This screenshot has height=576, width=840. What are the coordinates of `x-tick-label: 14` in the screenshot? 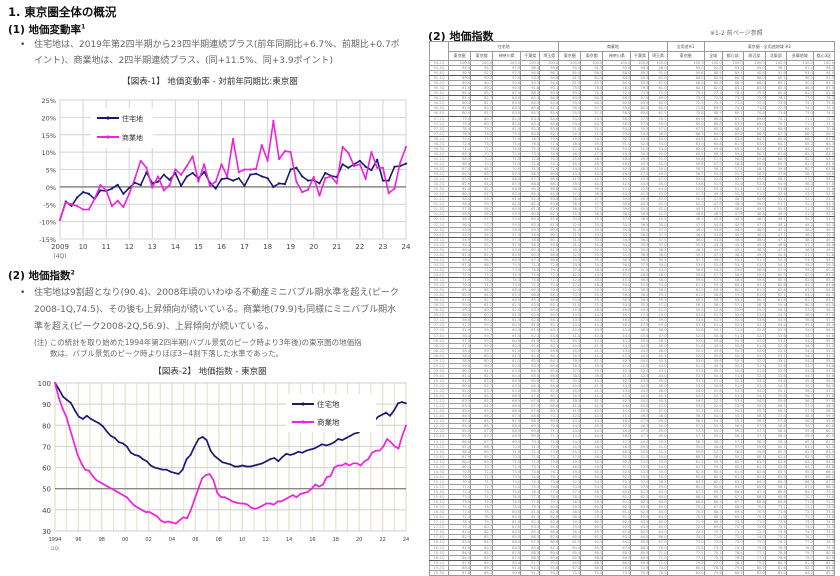 It's located at (289, 540).